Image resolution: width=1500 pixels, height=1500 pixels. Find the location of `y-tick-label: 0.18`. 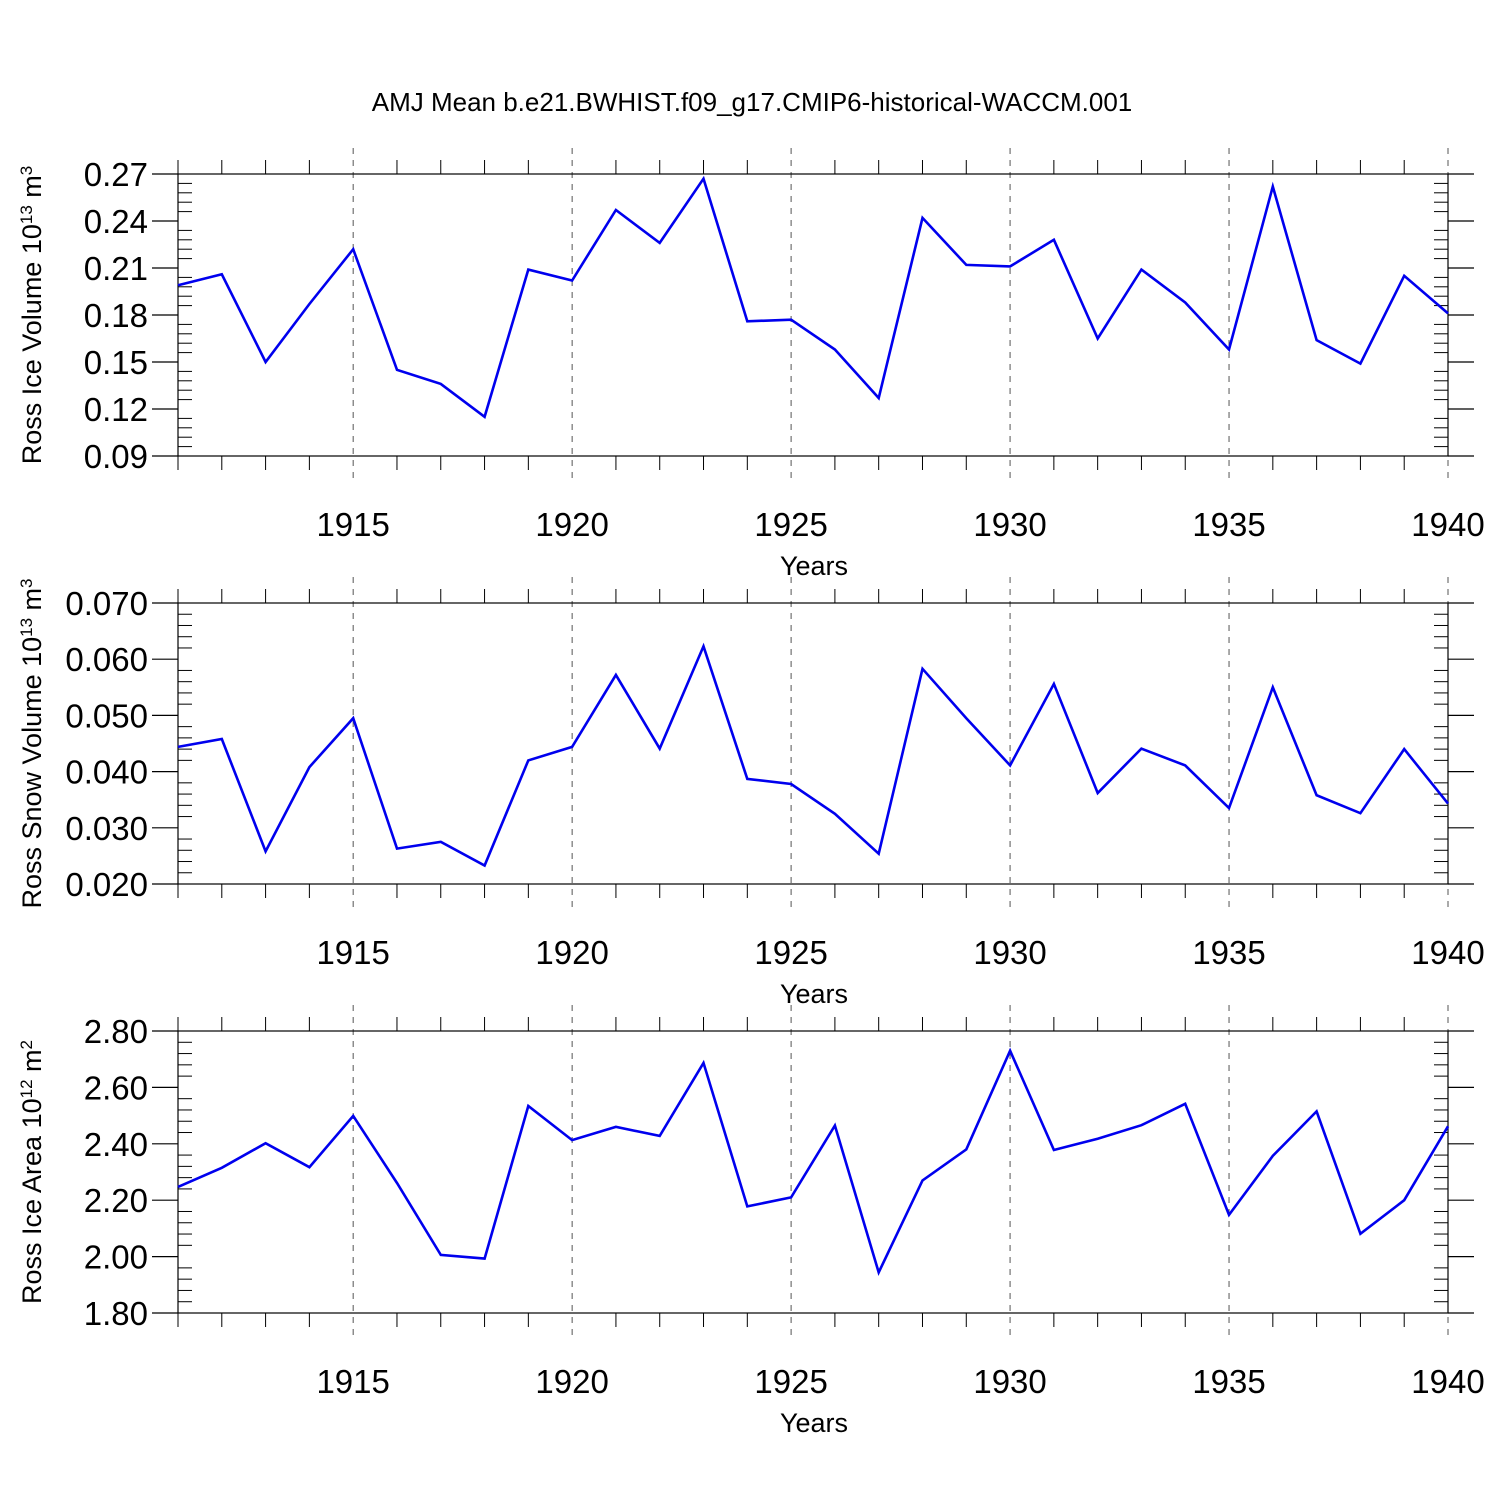

y-tick-label: 0.18 is located at coordinates (116, 315).